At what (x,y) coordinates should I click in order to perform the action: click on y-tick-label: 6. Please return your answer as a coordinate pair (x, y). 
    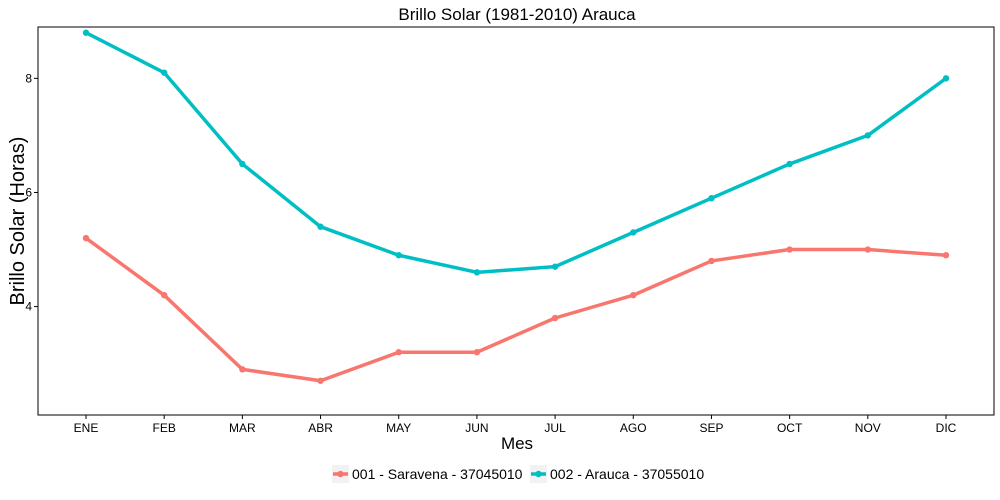
    Looking at the image, I should click on (28, 192).